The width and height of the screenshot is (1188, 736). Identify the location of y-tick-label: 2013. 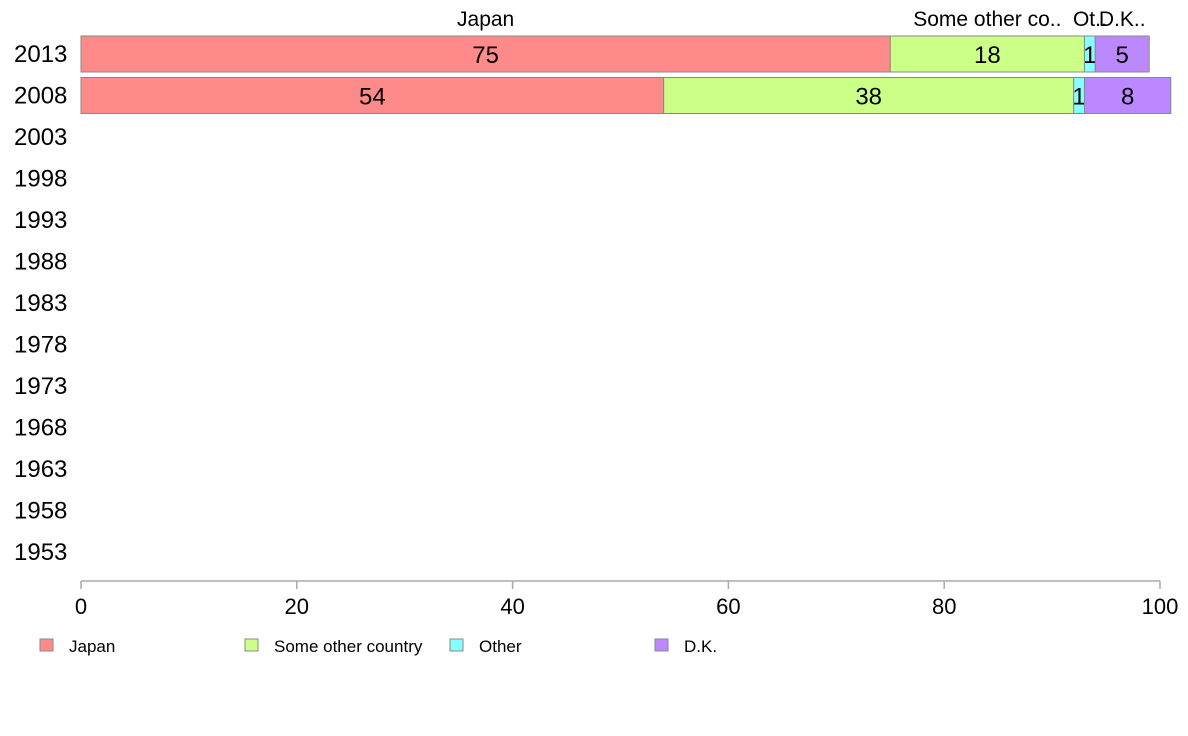
(40, 54).